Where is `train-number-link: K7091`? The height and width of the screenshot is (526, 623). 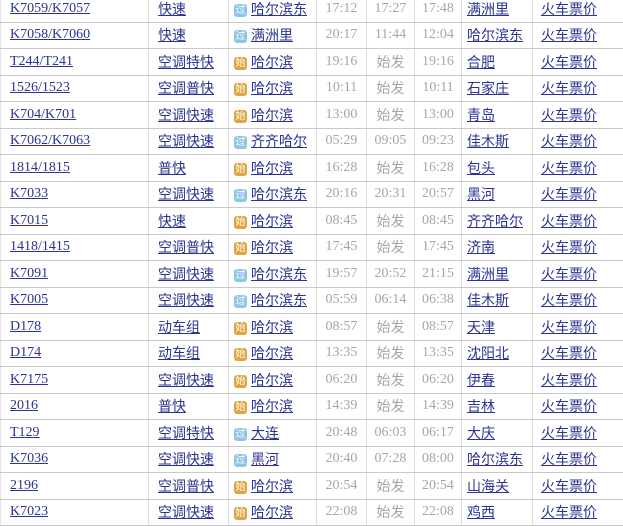 train-number-link: K7091 is located at coordinates (29, 273).